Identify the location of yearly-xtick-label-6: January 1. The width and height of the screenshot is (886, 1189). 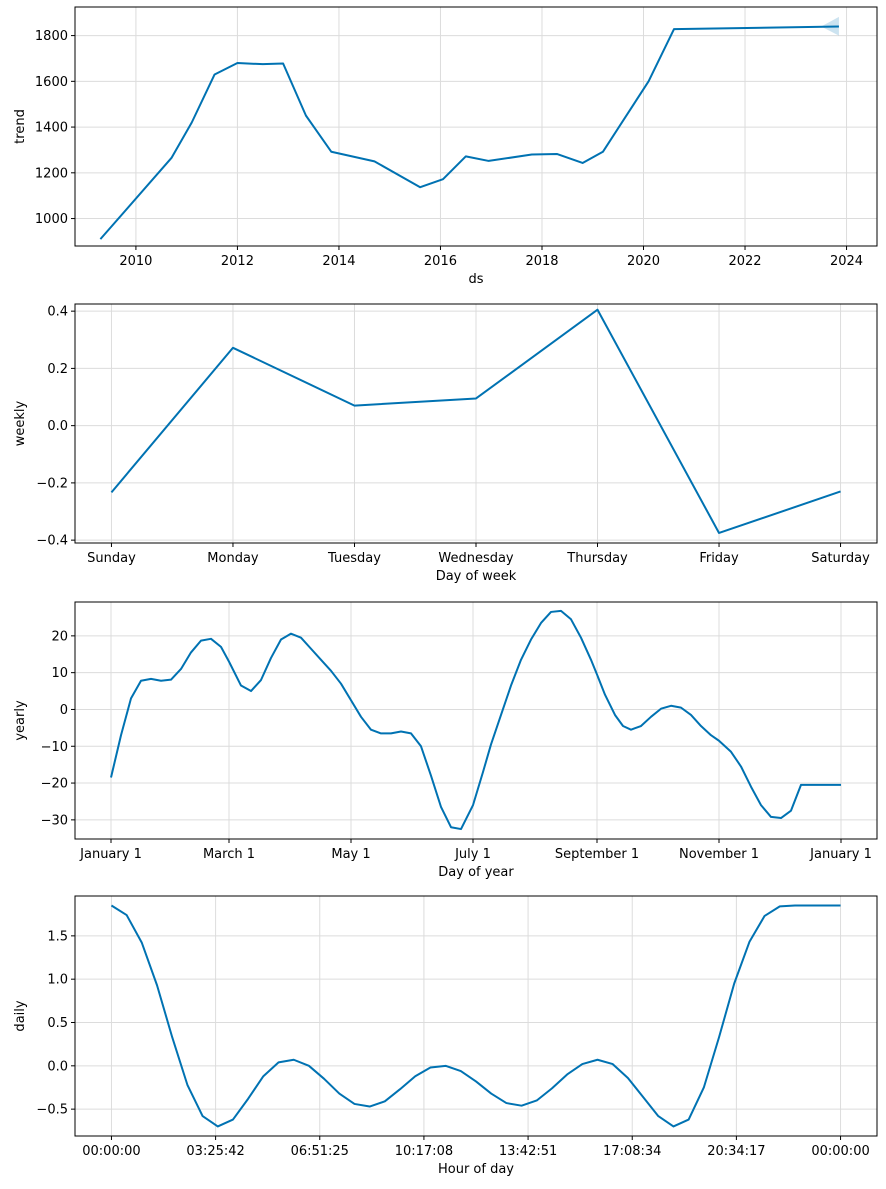
(840, 854).